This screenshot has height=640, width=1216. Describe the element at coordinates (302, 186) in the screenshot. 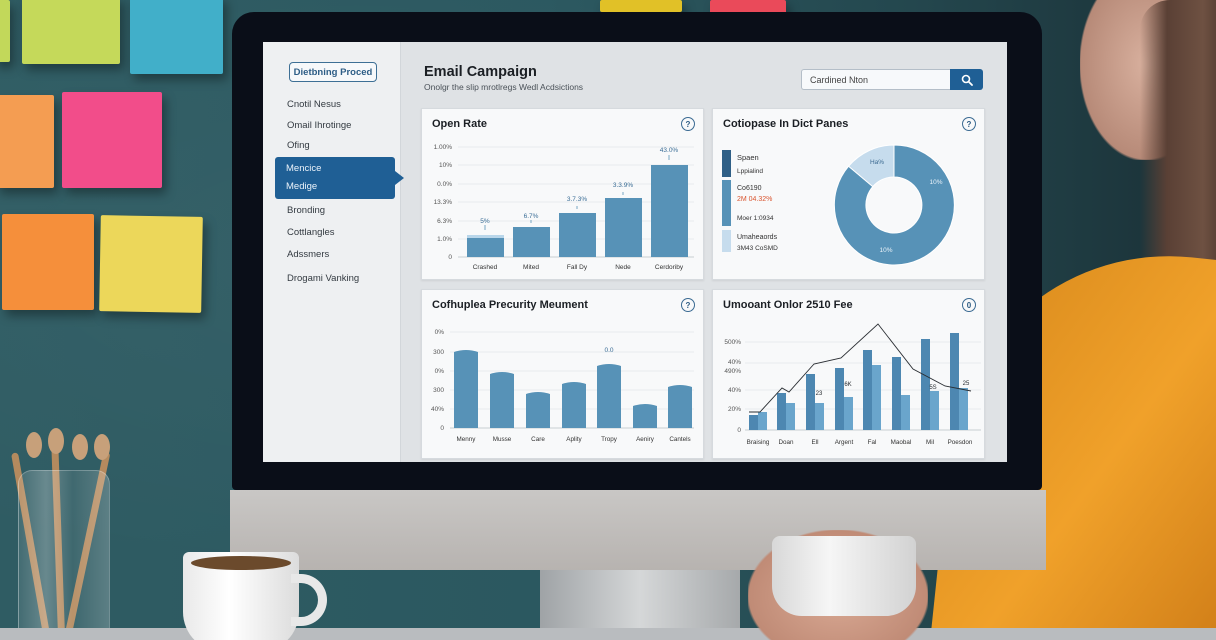

I see `sidebar-item-active-sublabel: Medige` at that location.